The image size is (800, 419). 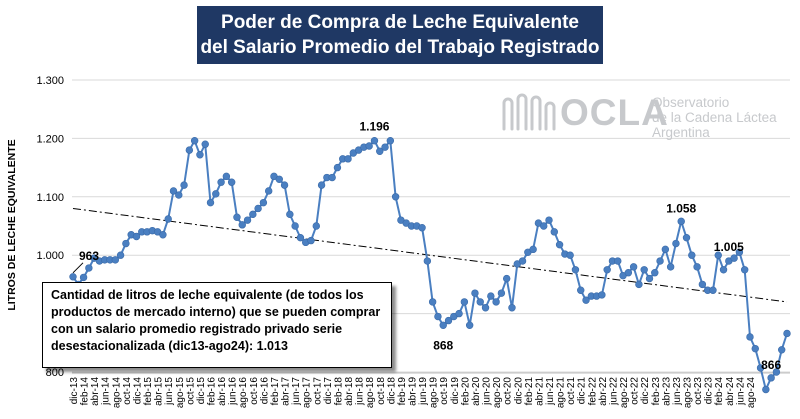 What do you see at coordinates (127, 391) in the screenshot?
I see `x-tick-label: oct-14` at bounding box center [127, 391].